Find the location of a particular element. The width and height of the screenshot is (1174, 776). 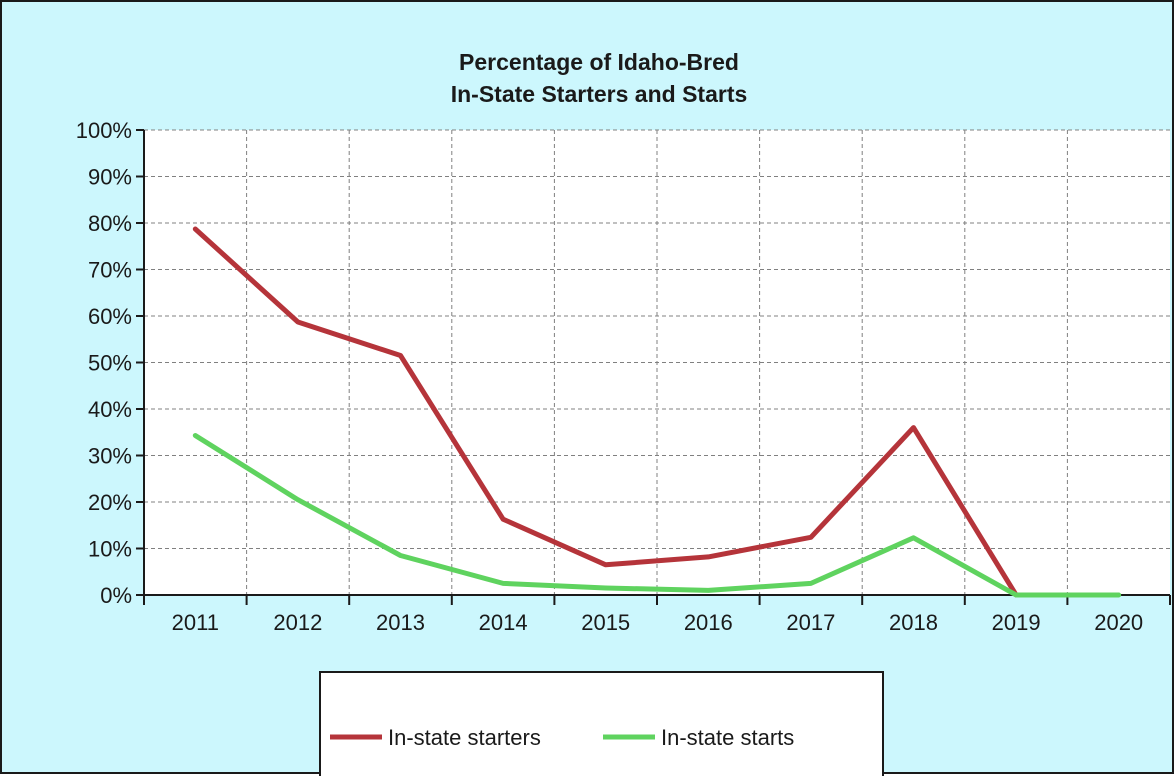

x-tick-label: 2019 is located at coordinates (1016, 622).